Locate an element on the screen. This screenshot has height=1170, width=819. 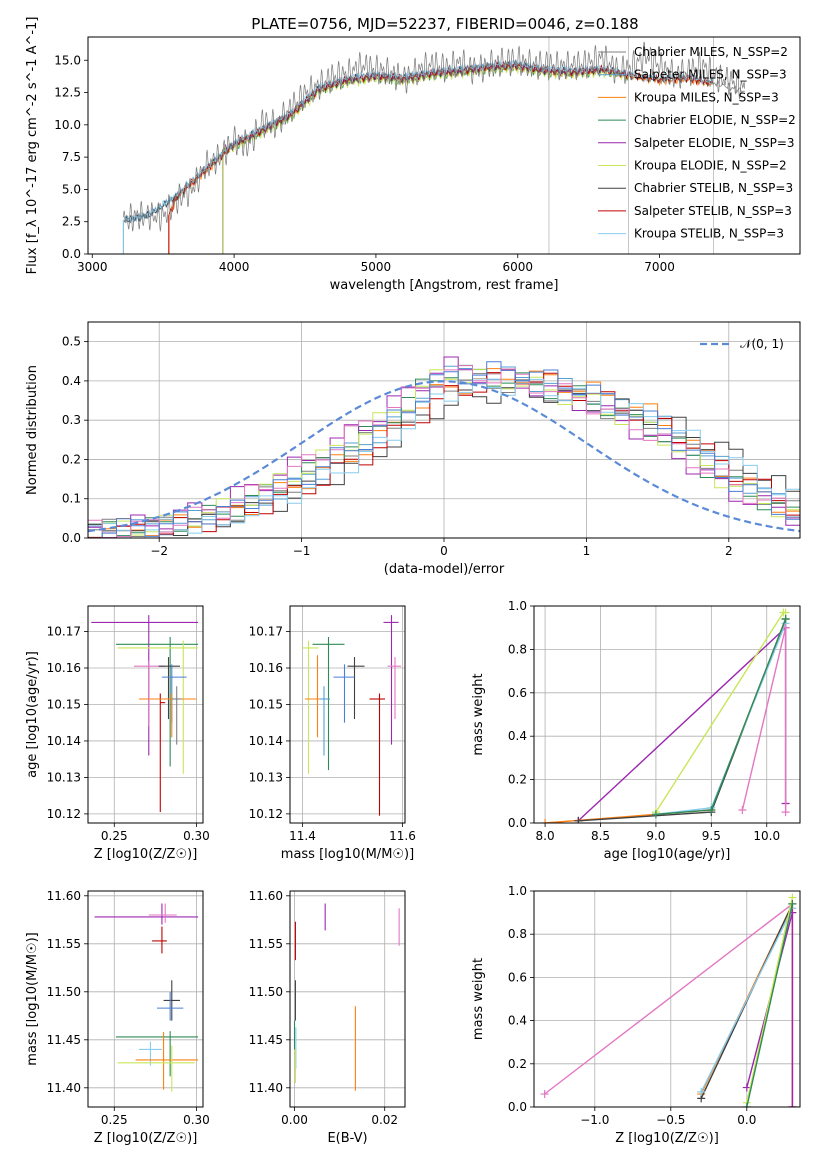
legend-label: Salpeter ELODIE, N_SSP=3 is located at coordinates (714, 143).